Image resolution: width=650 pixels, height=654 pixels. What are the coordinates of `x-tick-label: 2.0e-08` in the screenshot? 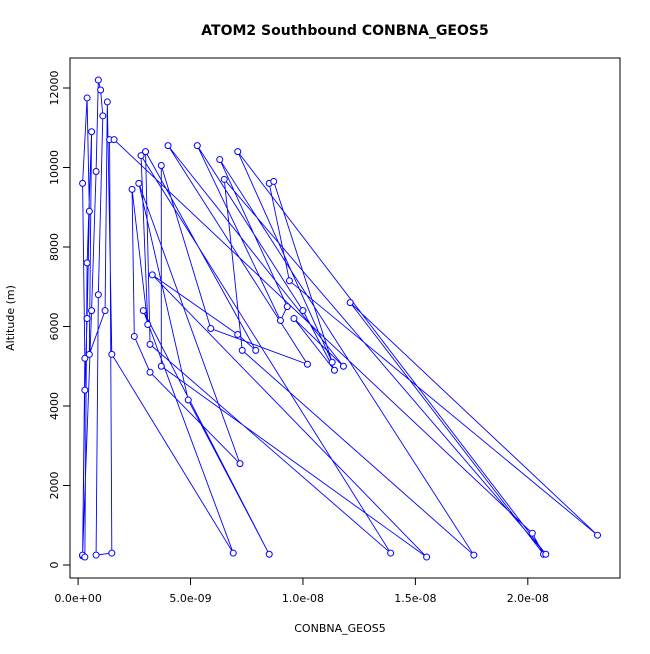 It's located at (528, 598).